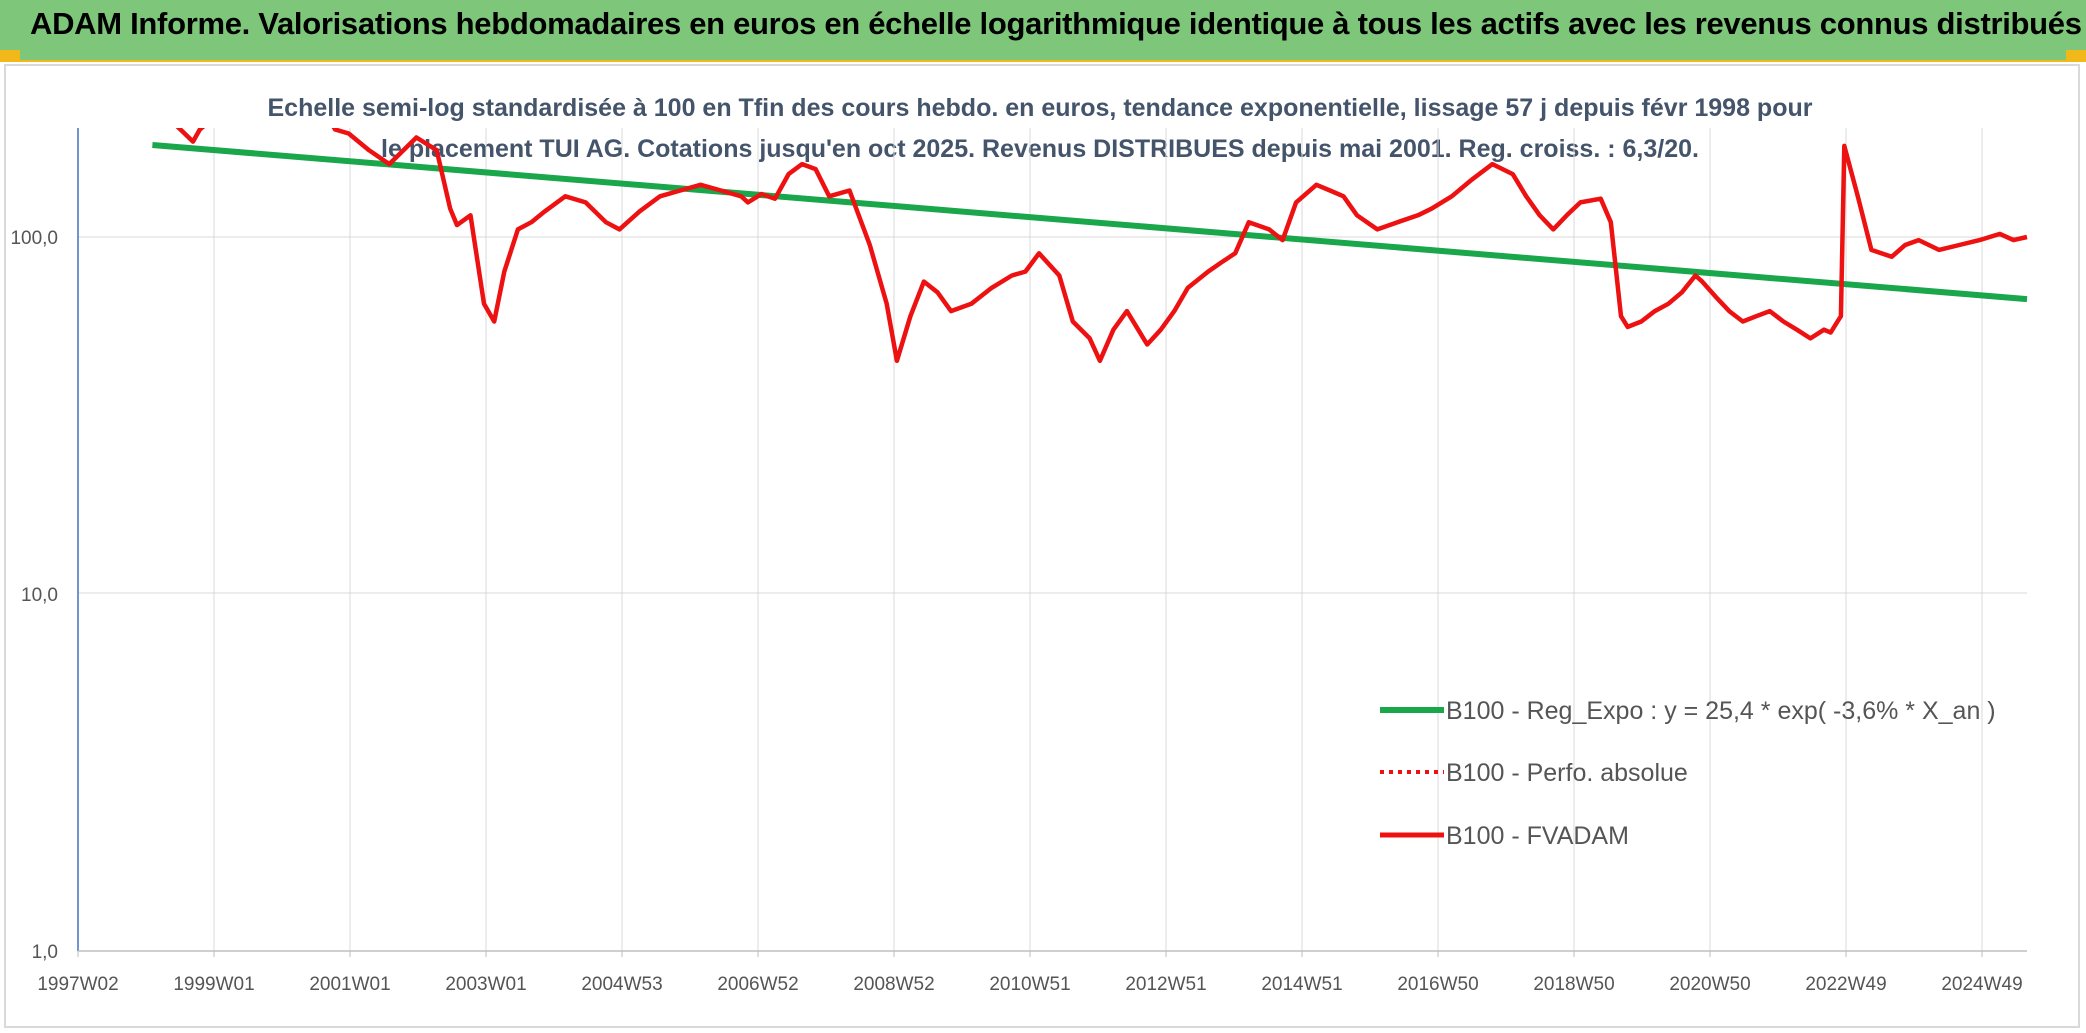 The height and width of the screenshot is (1033, 2086). I want to click on x-tick-label: 1997W02, so click(77, 984).